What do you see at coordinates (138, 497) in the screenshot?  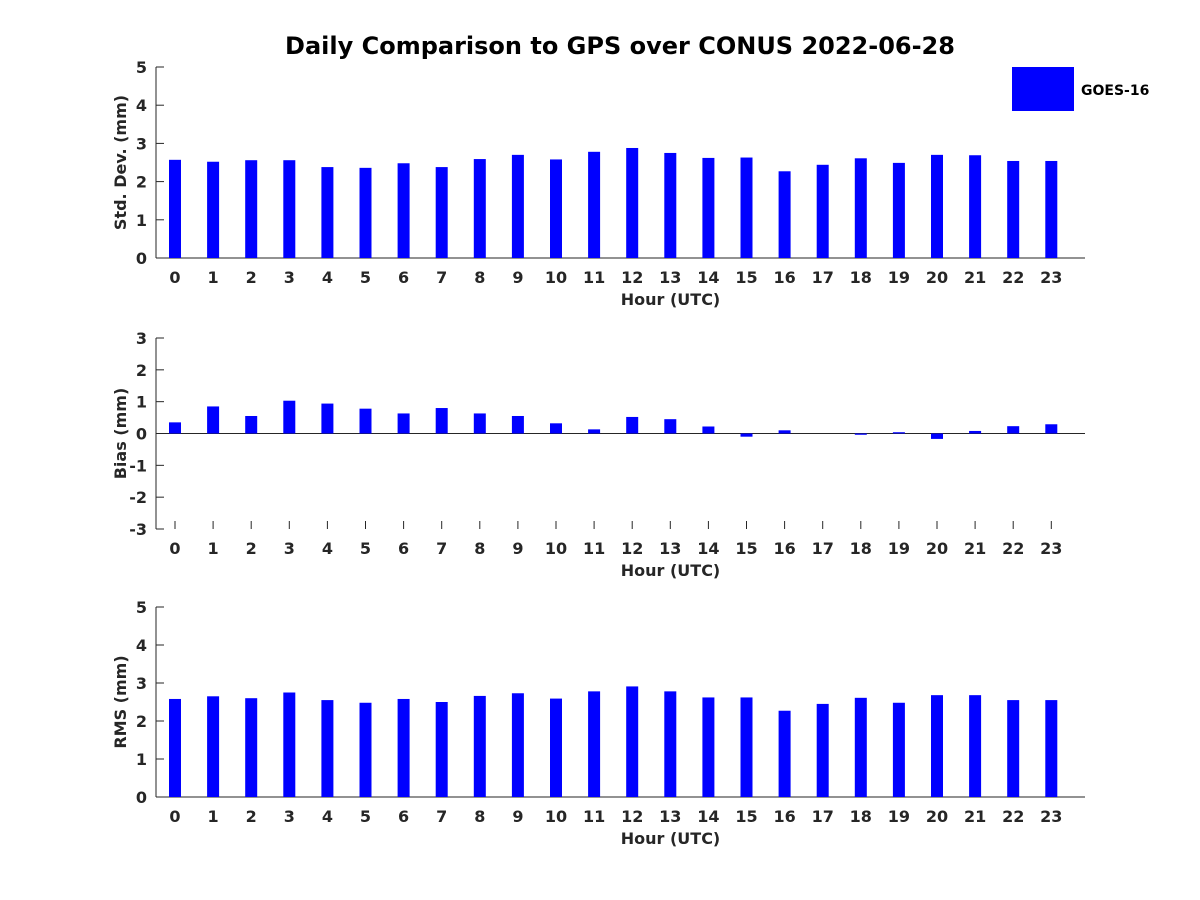 I see `y-tick-label: -2` at bounding box center [138, 497].